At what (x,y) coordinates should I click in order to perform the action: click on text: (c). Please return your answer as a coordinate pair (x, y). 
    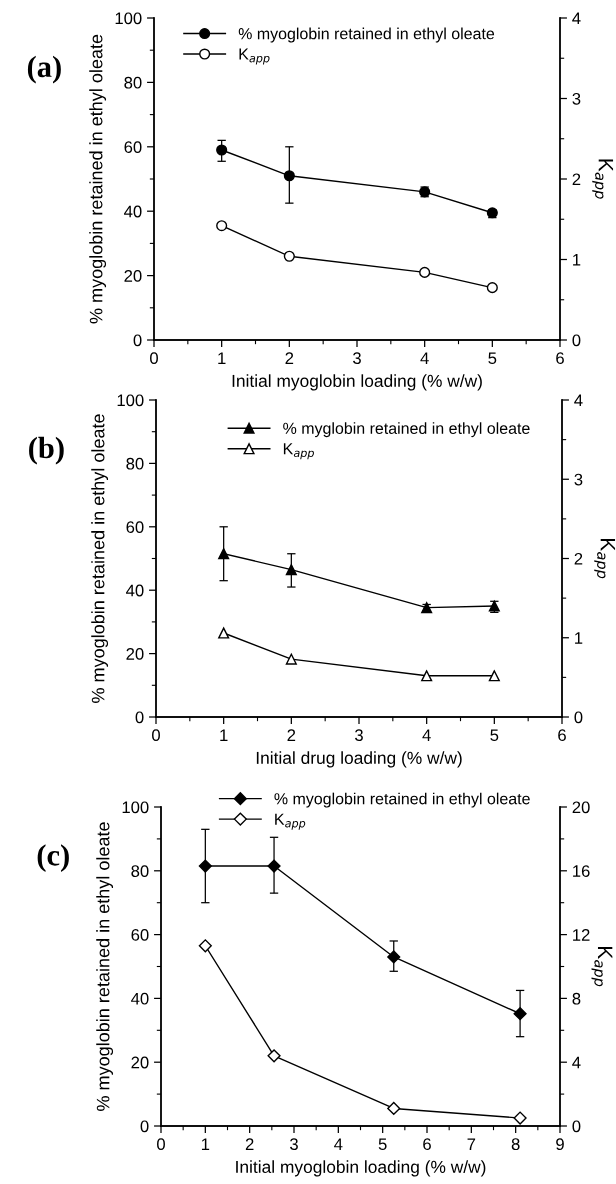
    Looking at the image, I should click on (53, 858).